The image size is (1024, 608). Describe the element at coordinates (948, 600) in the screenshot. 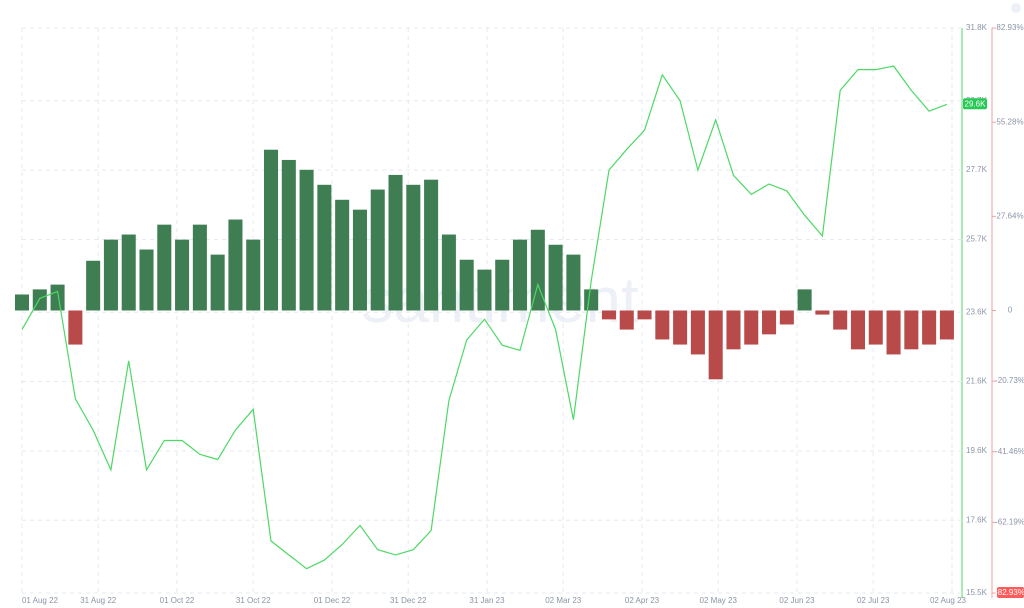

I see `x-tick-label: 02 Aug 23` at that location.